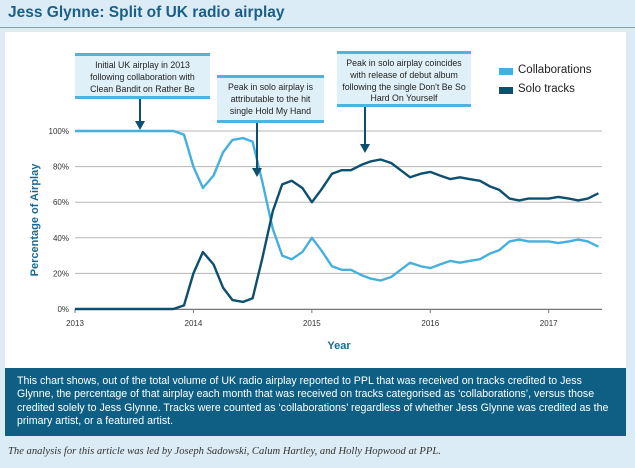 Image resolution: width=635 pixels, height=468 pixels. Describe the element at coordinates (146, 12) in the screenshot. I see `page-title: Jess Glynne: Split of UK radio airplay` at that location.